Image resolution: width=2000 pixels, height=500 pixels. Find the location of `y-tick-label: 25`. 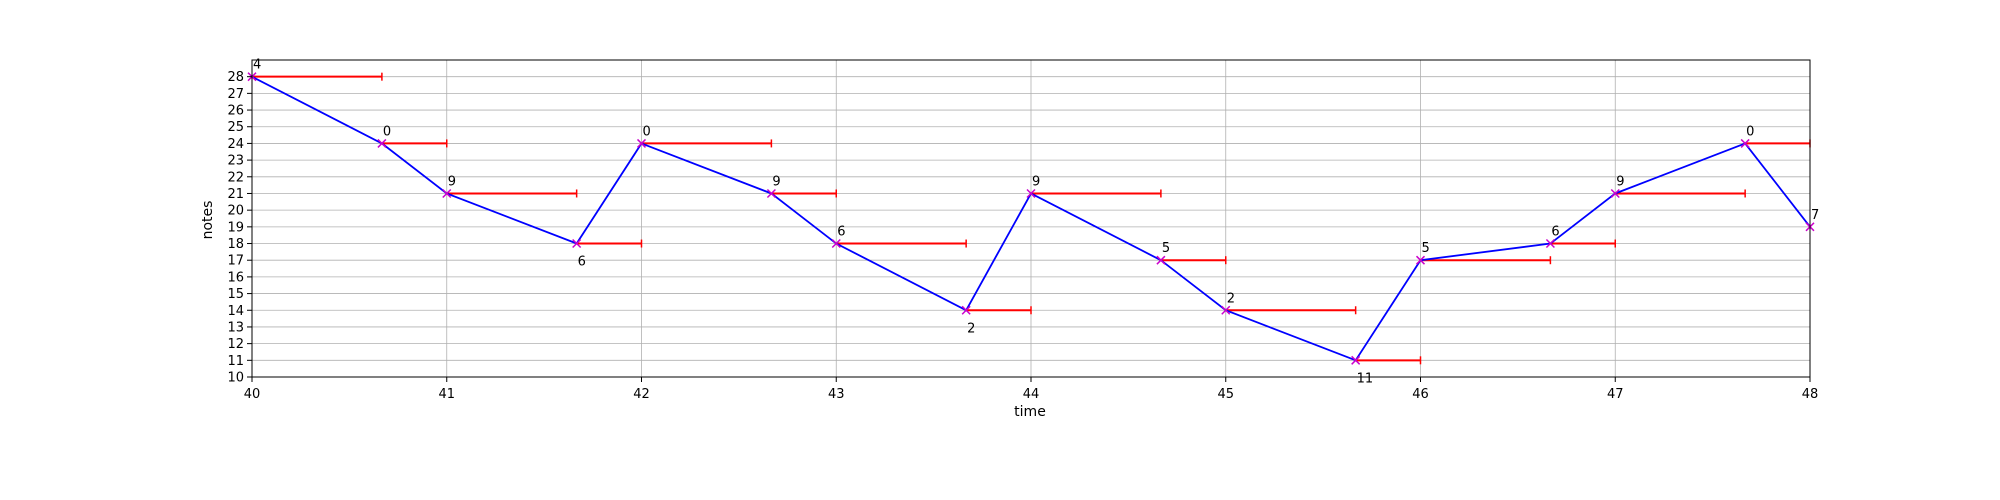

y-tick-label: 25 is located at coordinates (235, 127).